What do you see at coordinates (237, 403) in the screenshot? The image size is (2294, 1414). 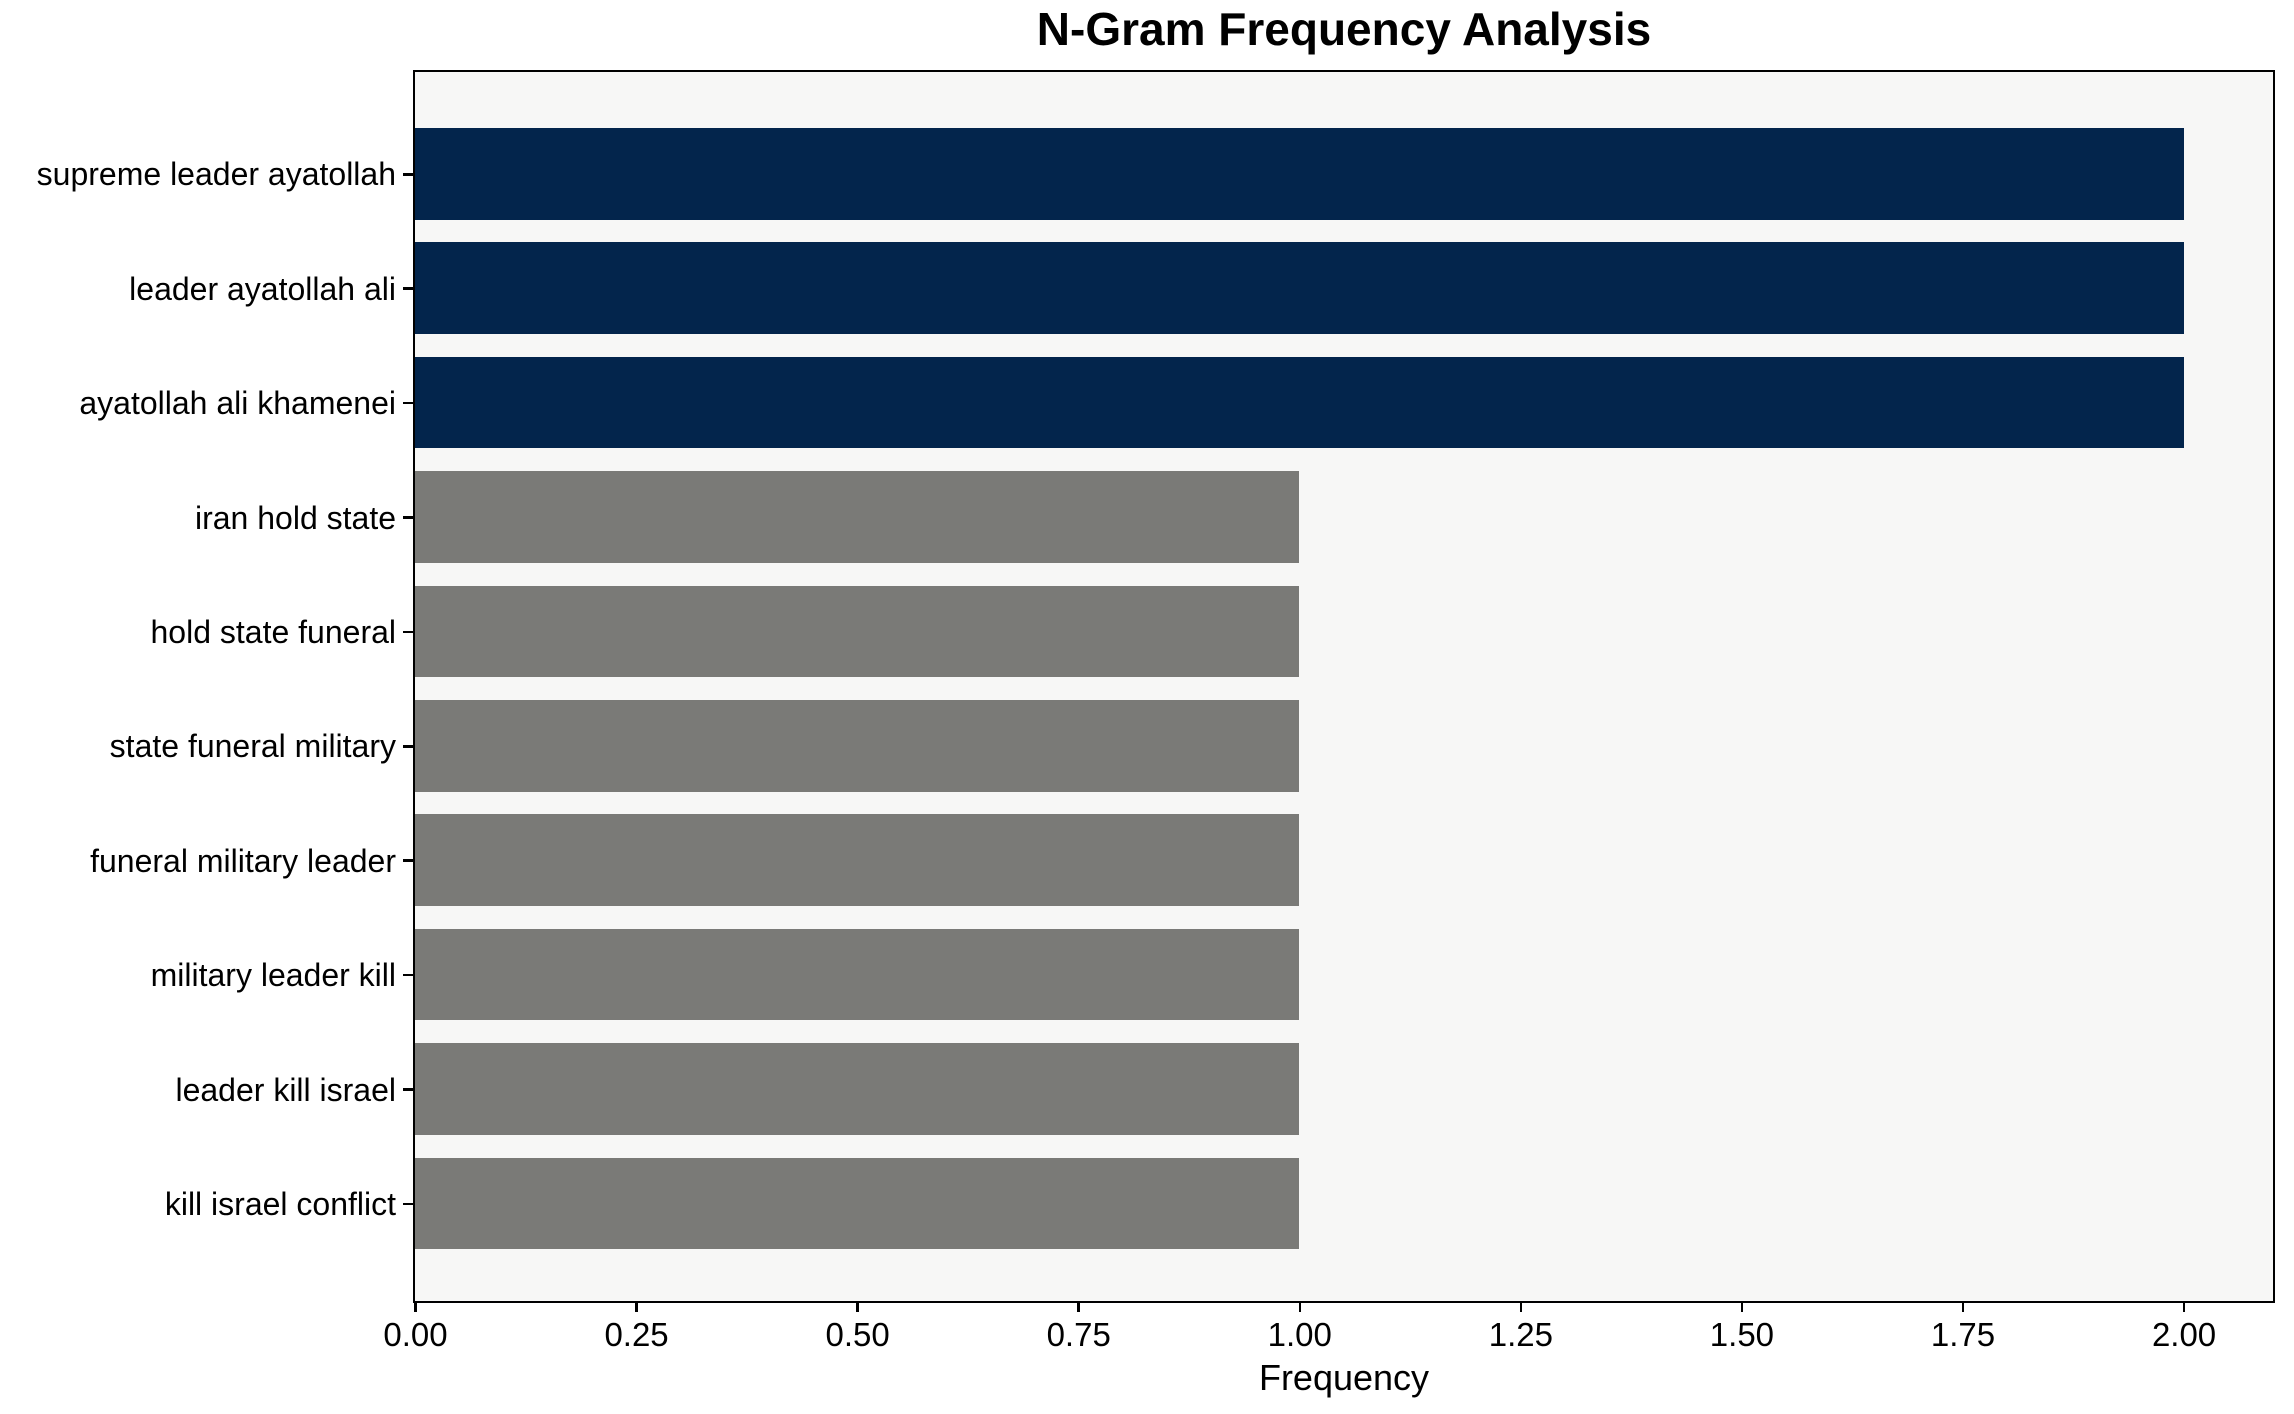 I see `y-tick-label: ayatollah ali khamenei` at bounding box center [237, 403].